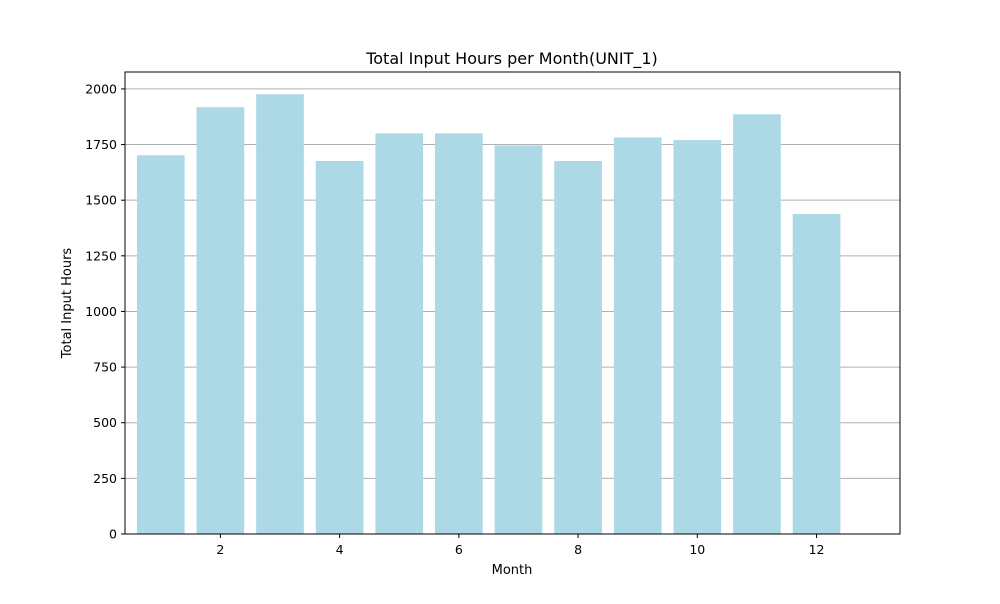  Describe the element at coordinates (105, 367) in the screenshot. I see `y-tick-label: 750` at that location.